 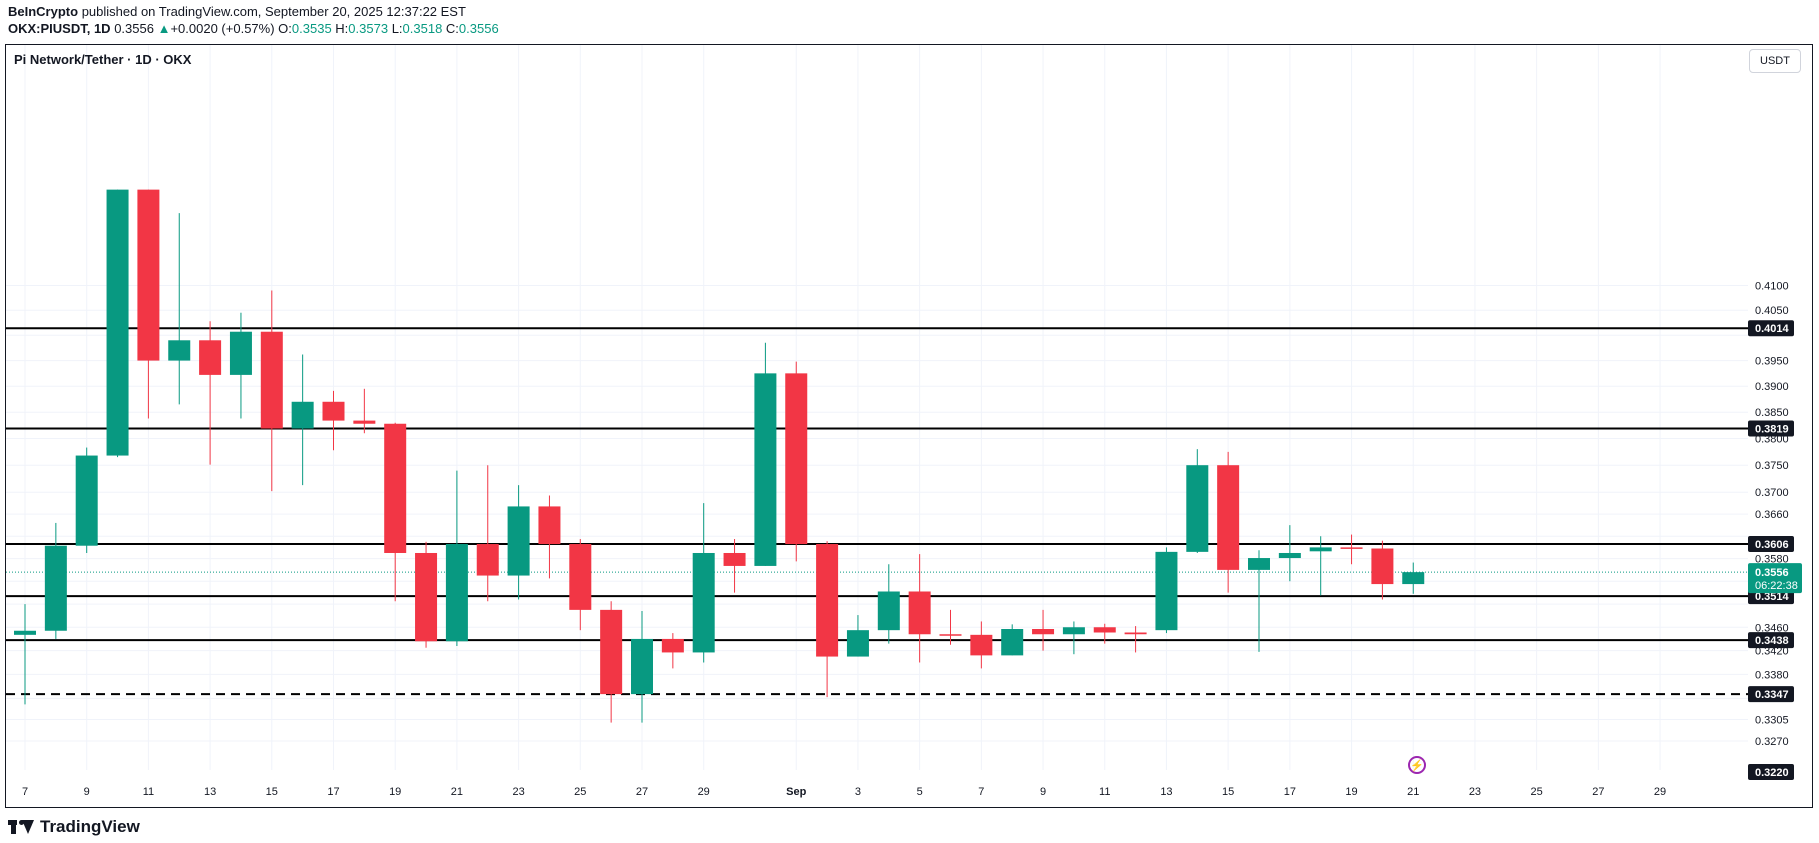 What do you see at coordinates (1772, 466) in the screenshot?
I see `y-tick-label: 0.3750` at bounding box center [1772, 466].